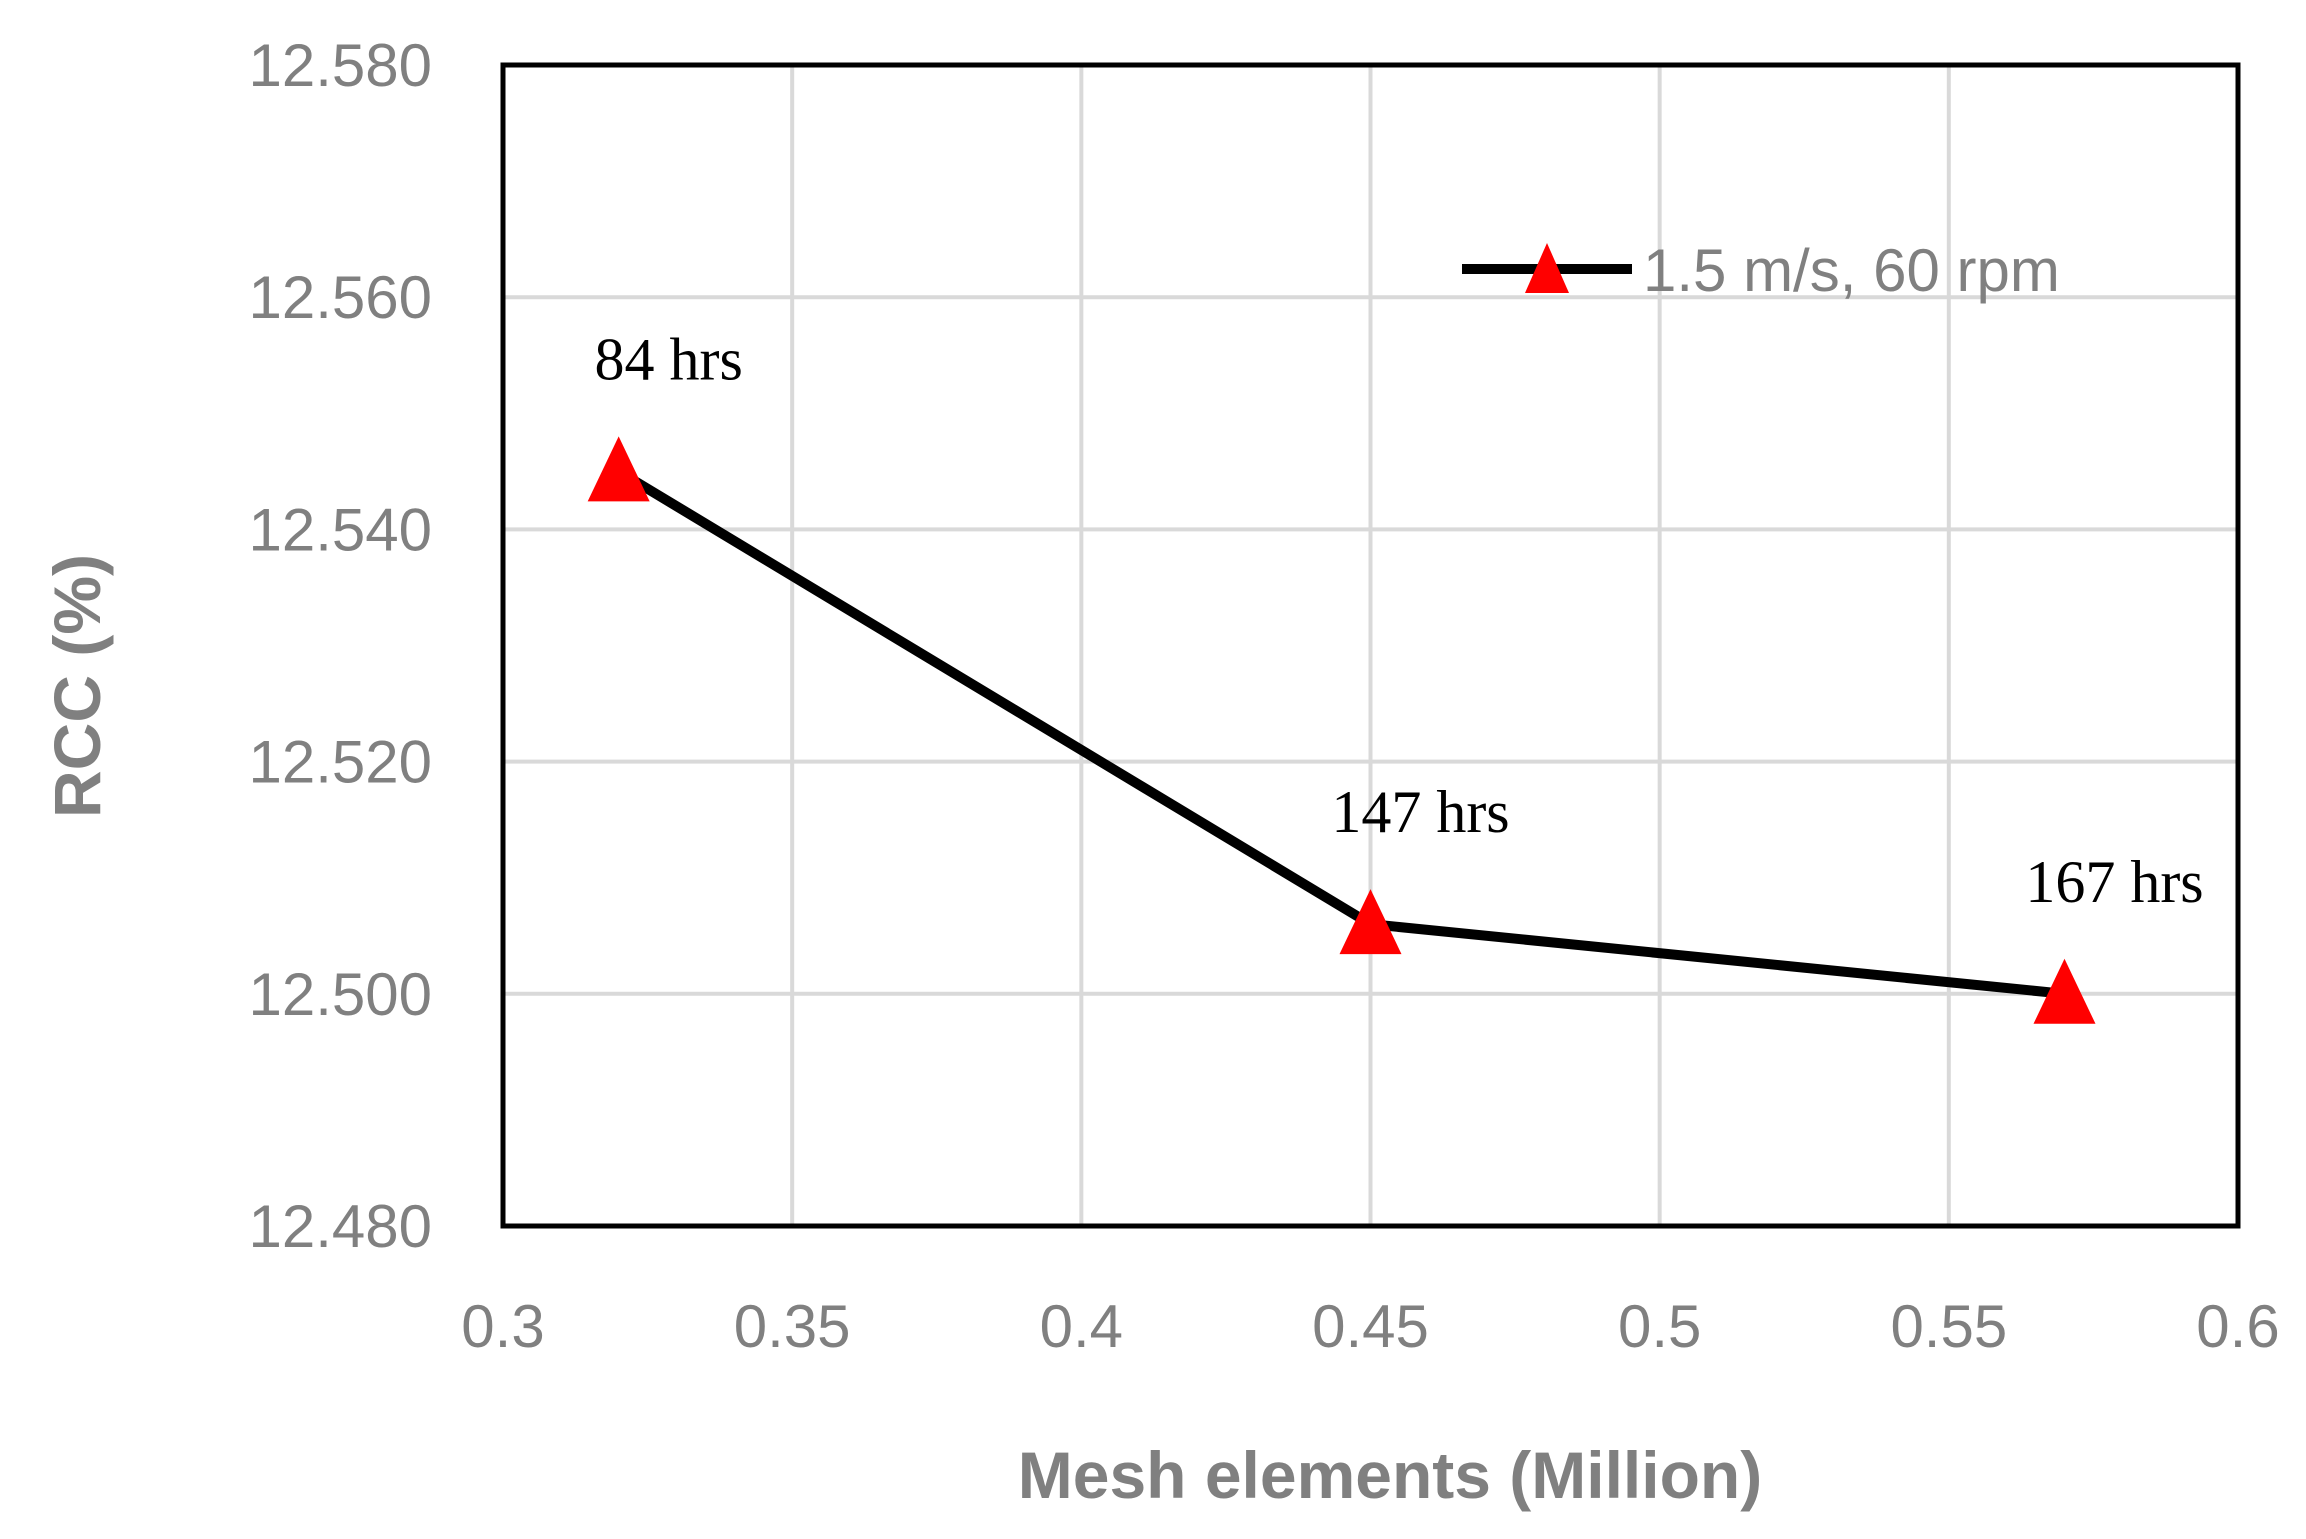  What do you see at coordinates (1948, 1326) in the screenshot?
I see `x-tick-label: 0.55` at bounding box center [1948, 1326].